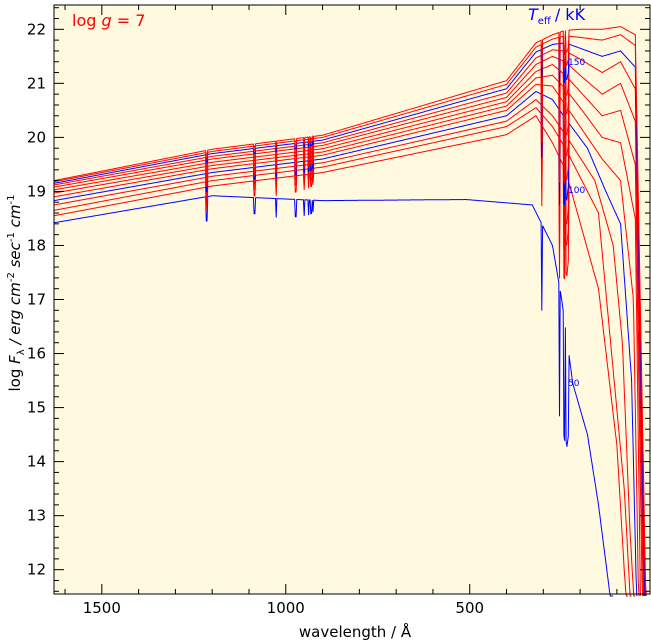 The height and width of the screenshot is (642, 651). What do you see at coordinates (36, 354) in the screenshot?
I see `y-tick-label: 16` at bounding box center [36, 354].